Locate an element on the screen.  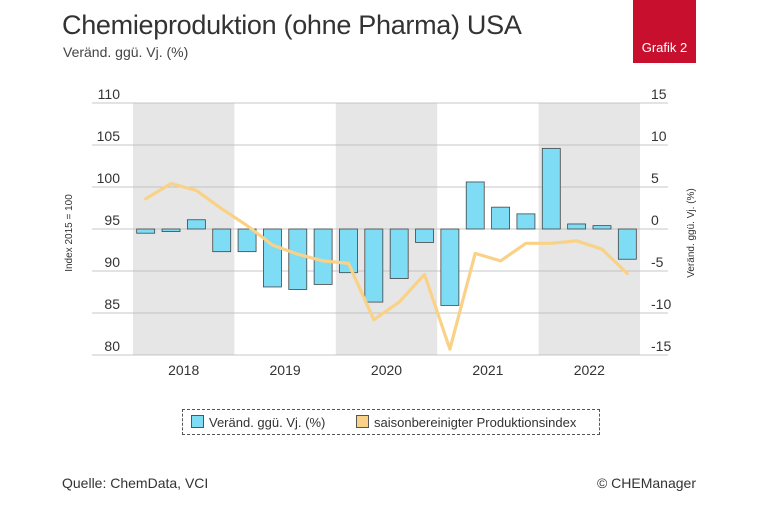
y-left-tick: 90 is located at coordinates (112, 262).